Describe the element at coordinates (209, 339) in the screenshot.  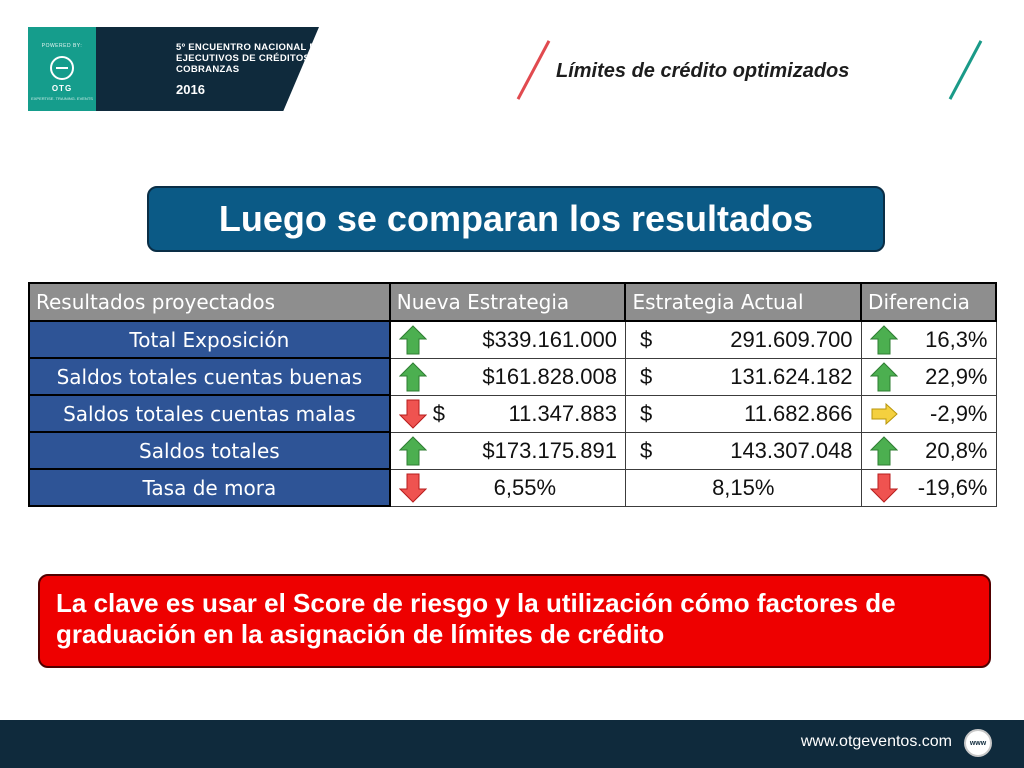
I see `row-label: Total Exposición` at that location.